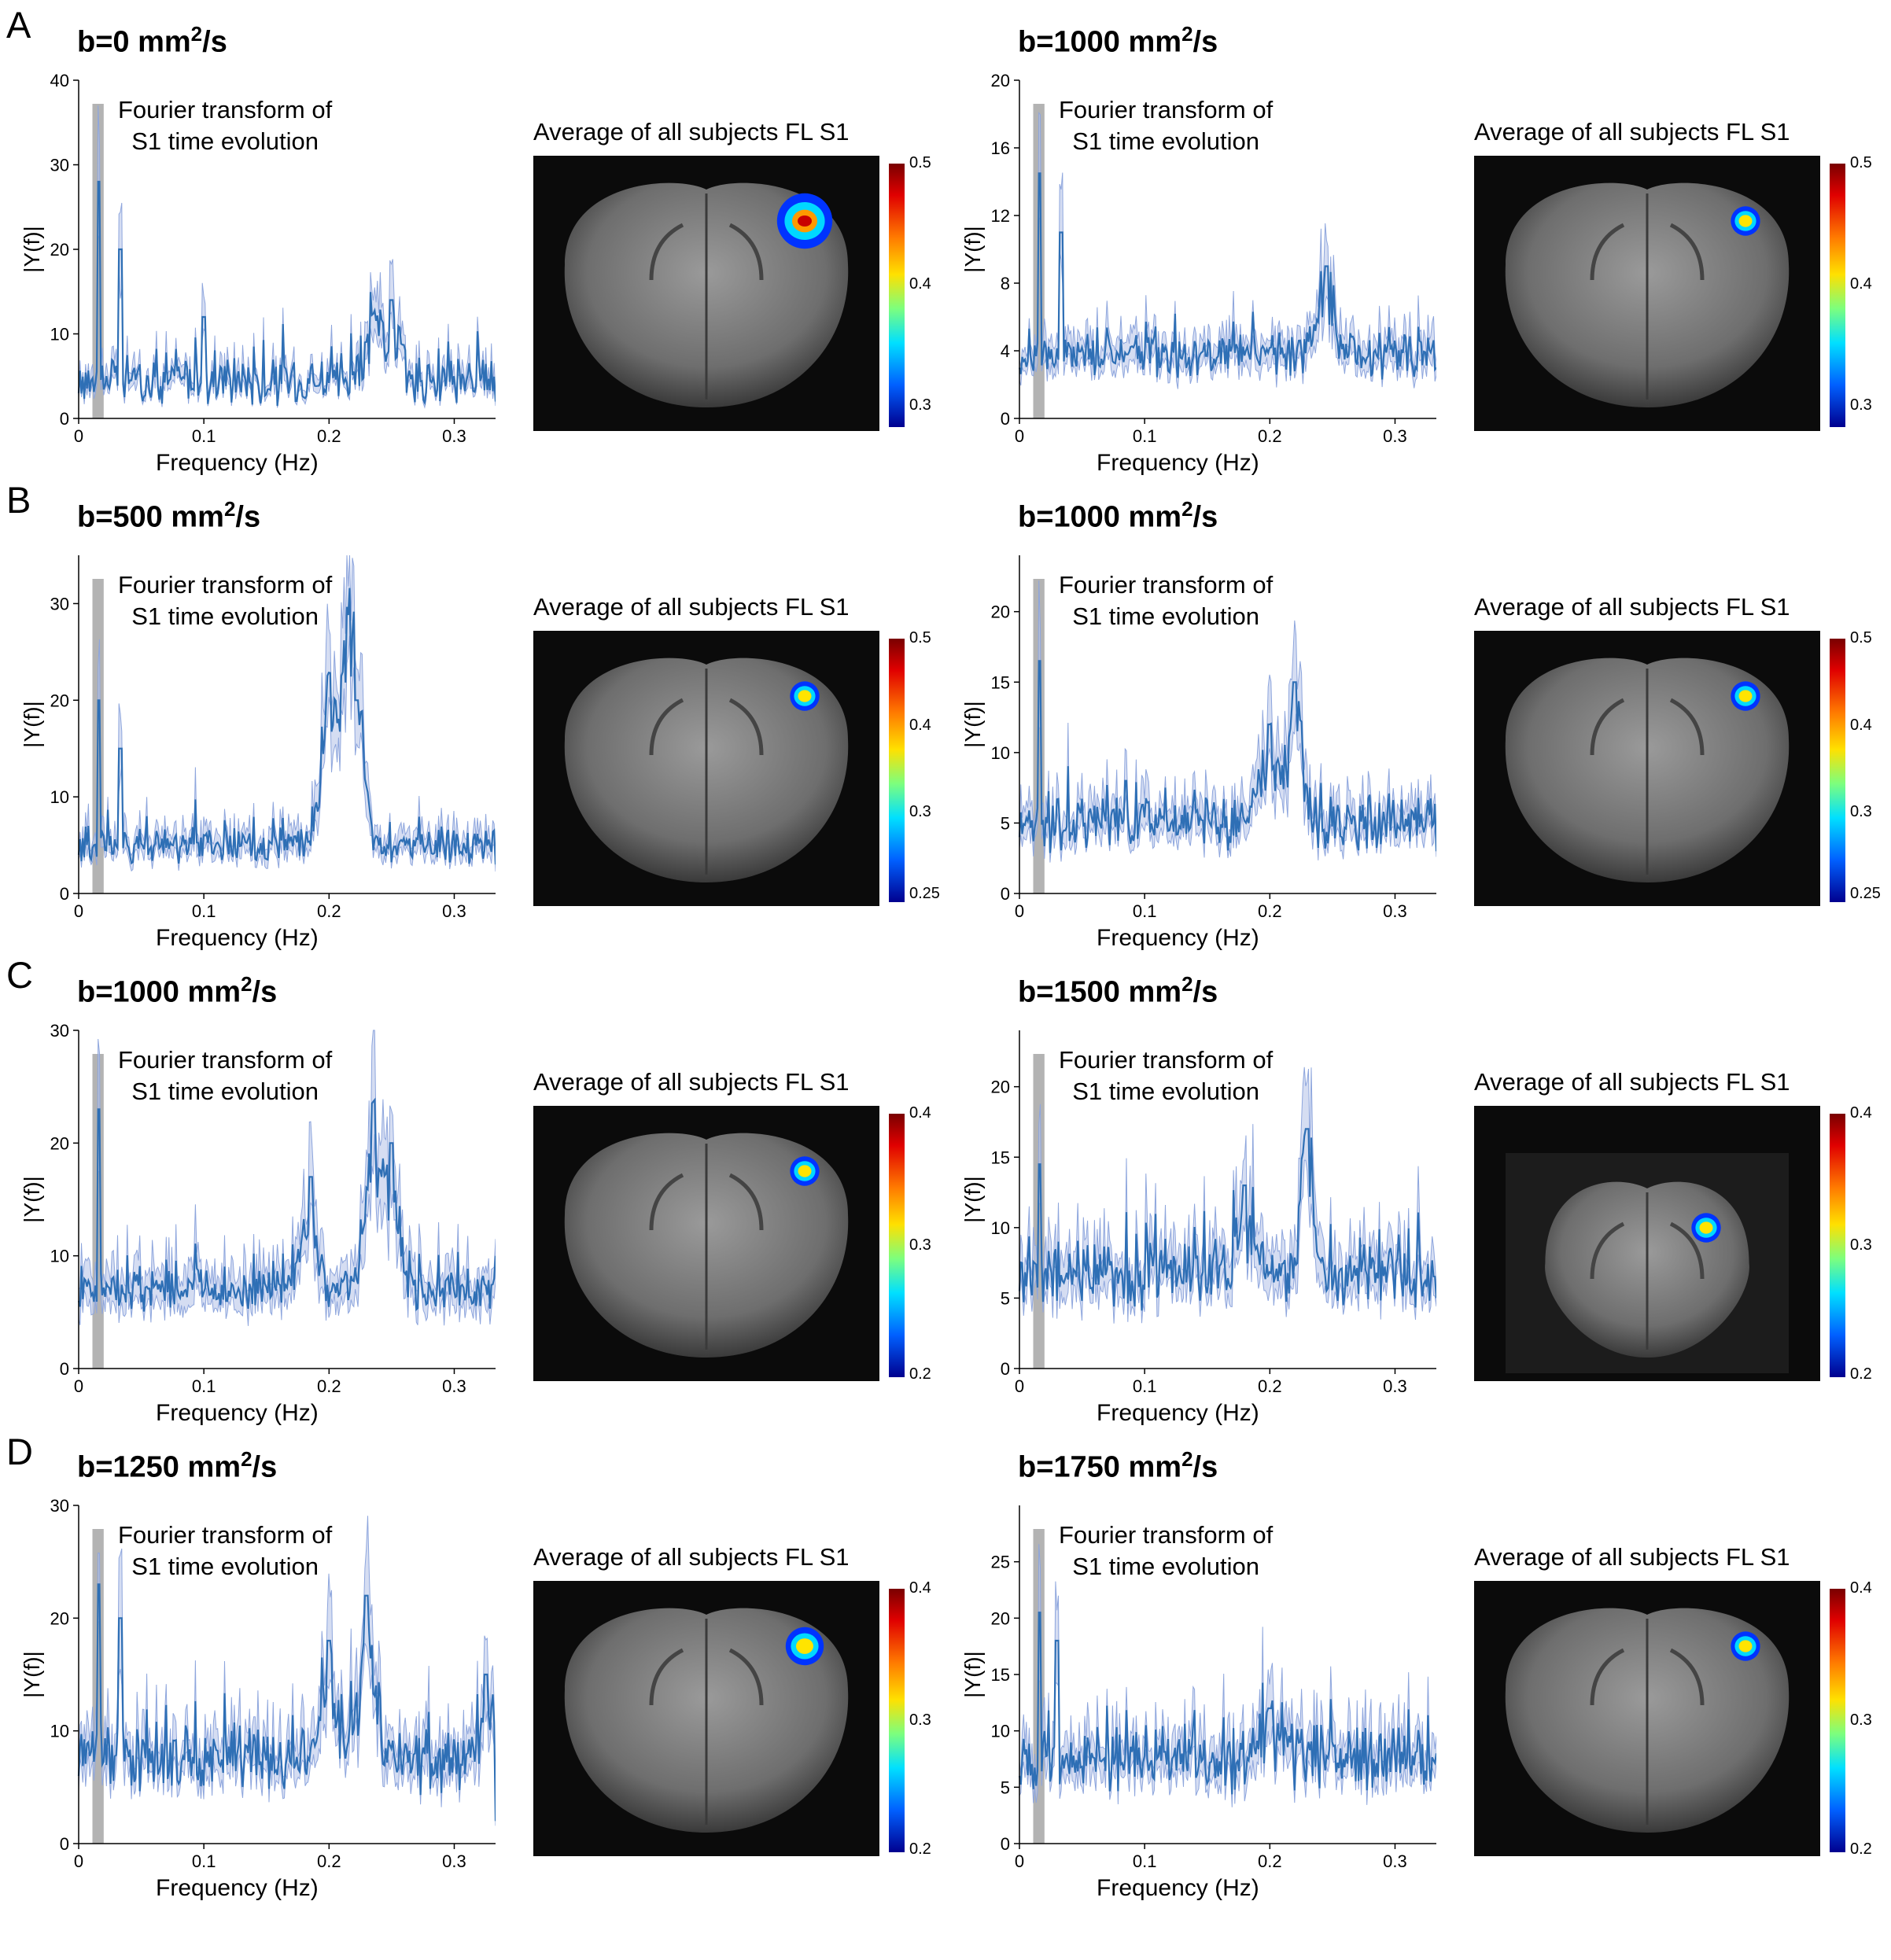 This screenshot has height=1960, width=1891. Describe the element at coordinates (666, 727) in the screenshot. I see `panel-3-brain-ventricle-left` at that location.